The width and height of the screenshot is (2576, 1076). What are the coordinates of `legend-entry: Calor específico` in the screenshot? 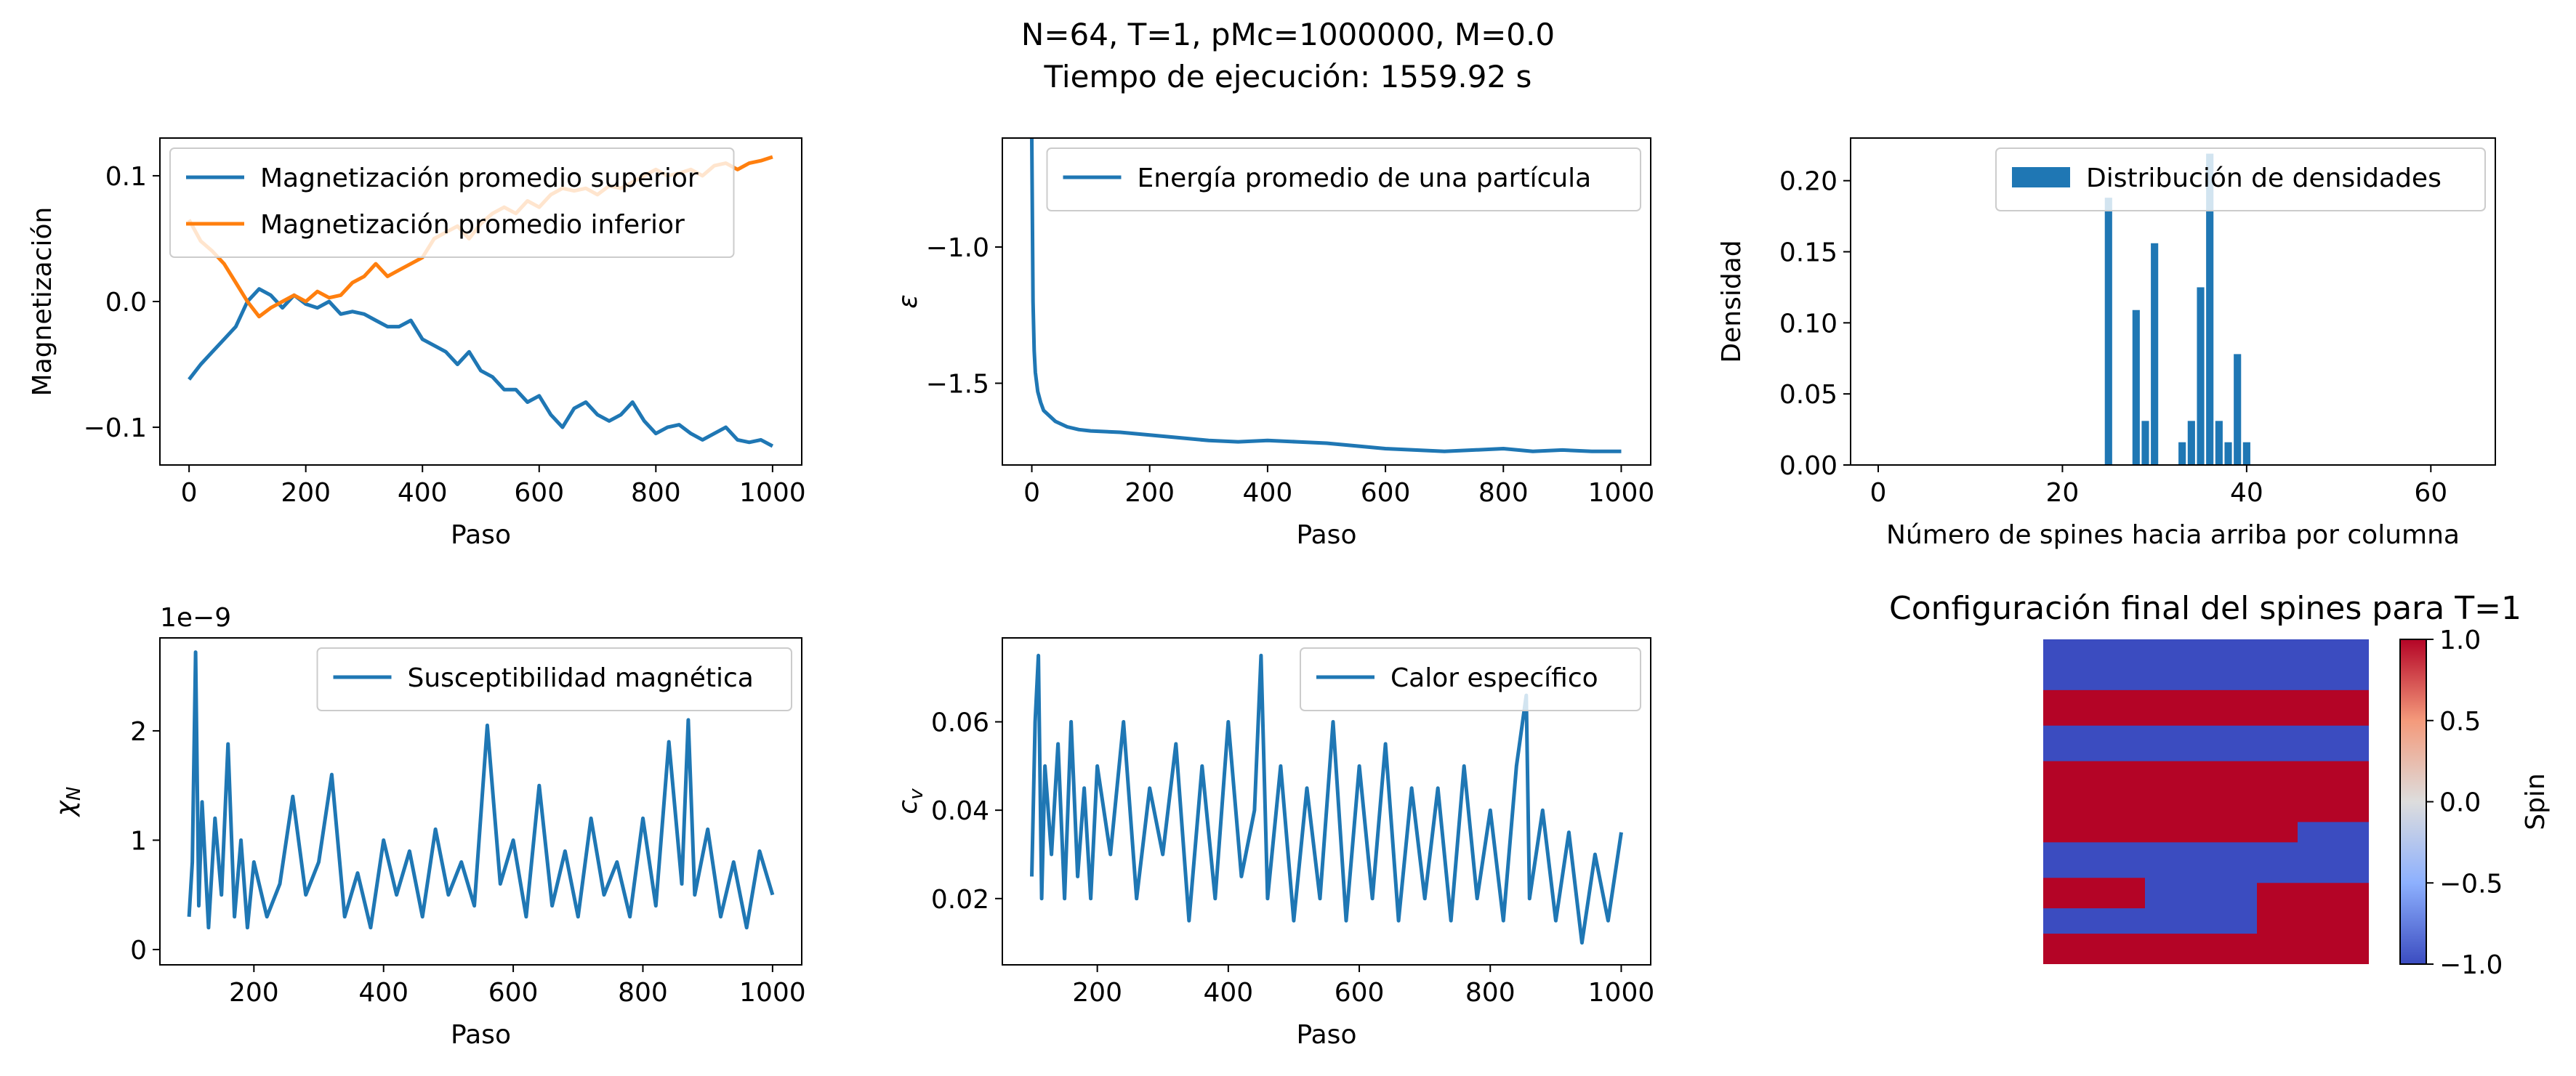 It's located at (1494, 678).